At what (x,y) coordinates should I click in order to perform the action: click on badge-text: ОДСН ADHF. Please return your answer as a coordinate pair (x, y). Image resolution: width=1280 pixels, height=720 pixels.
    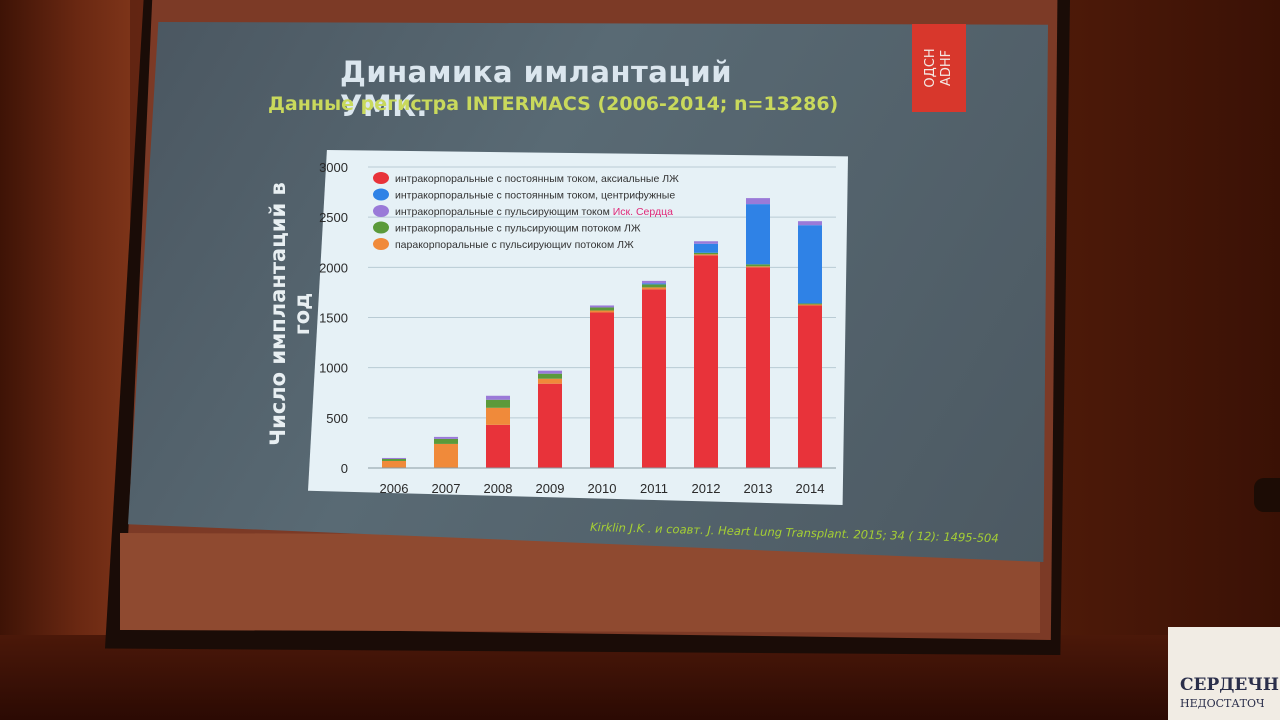
    Looking at the image, I should click on (939, 68).